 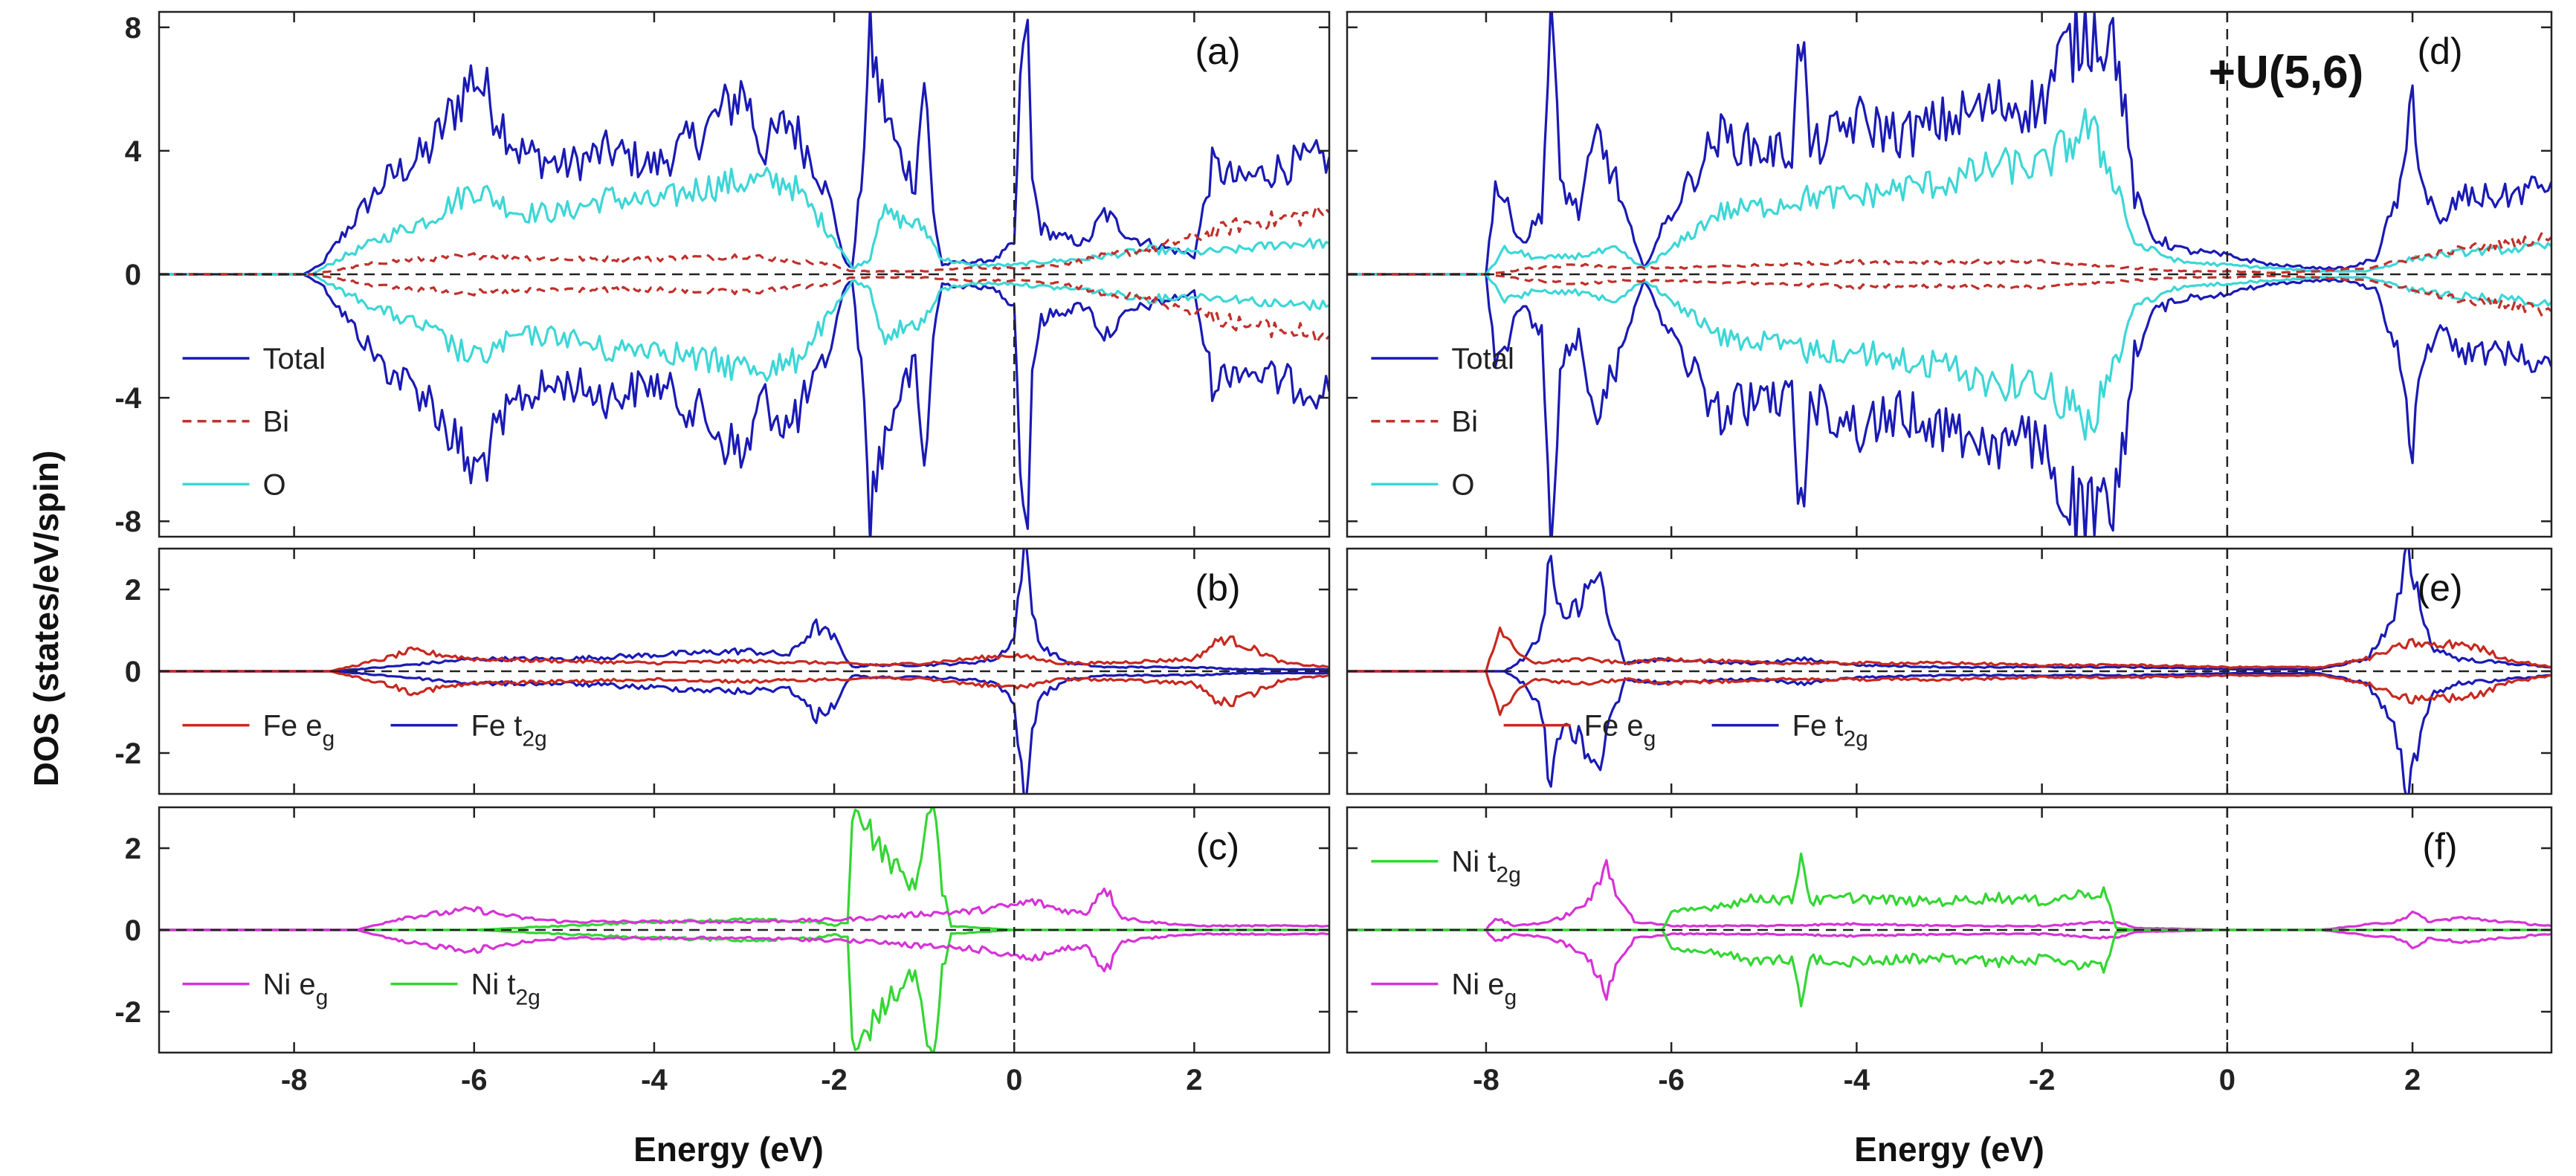 What do you see at coordinates (127, 754) in the screenshot?
I see `panel-b-ytick-label: -2` at bounding box center [127, 754].